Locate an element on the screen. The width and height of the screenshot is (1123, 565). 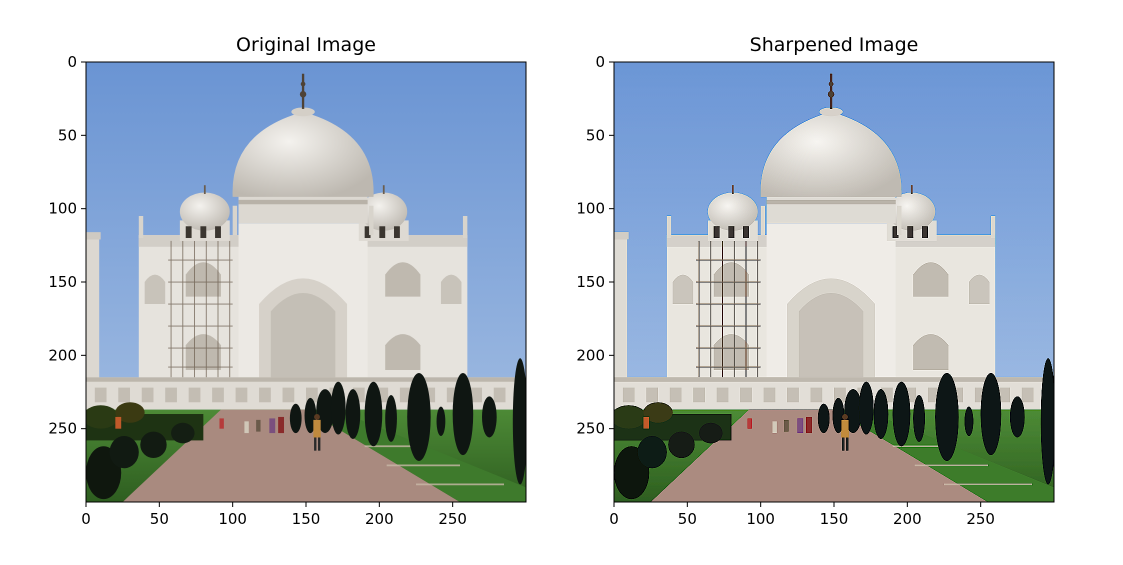
panel-title: Sharpened Image is located at coordinates (834, 45).